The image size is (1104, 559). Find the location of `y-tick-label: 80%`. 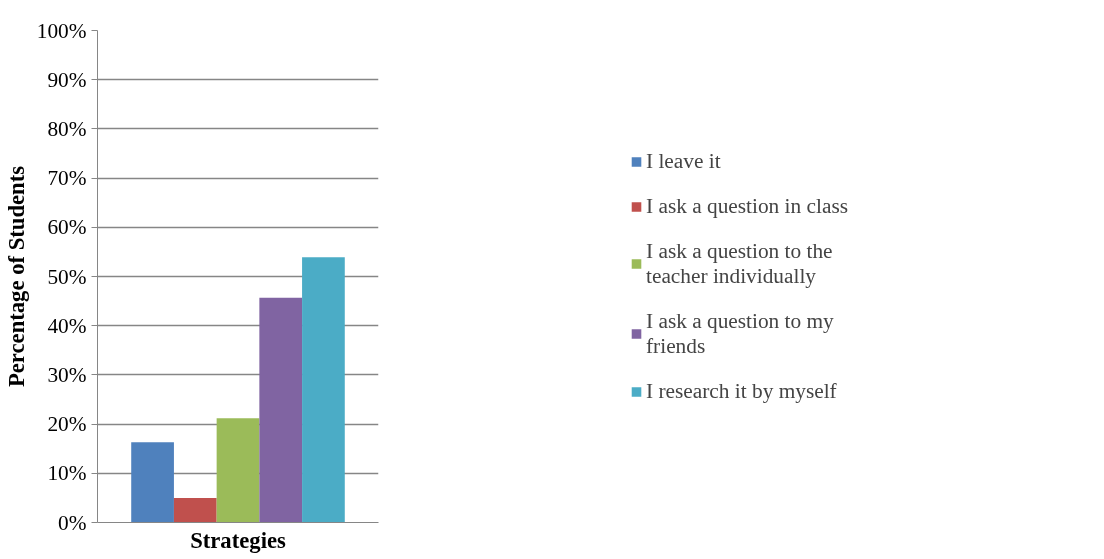

y-tick-label: 80% is located at coordinates (67, 128).